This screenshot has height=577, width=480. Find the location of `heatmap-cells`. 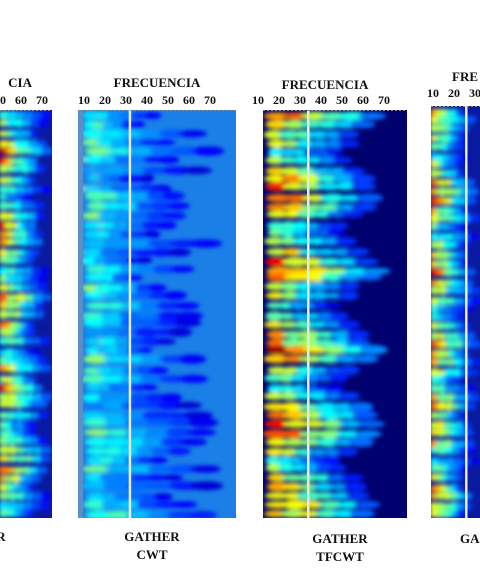

heatmap-cells is located at coordinates (26, 314).